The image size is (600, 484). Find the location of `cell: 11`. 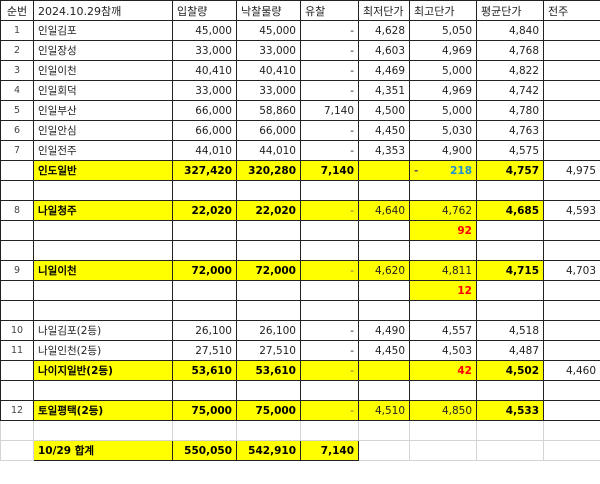

cell: 11 is located at coordinates (17, 350).